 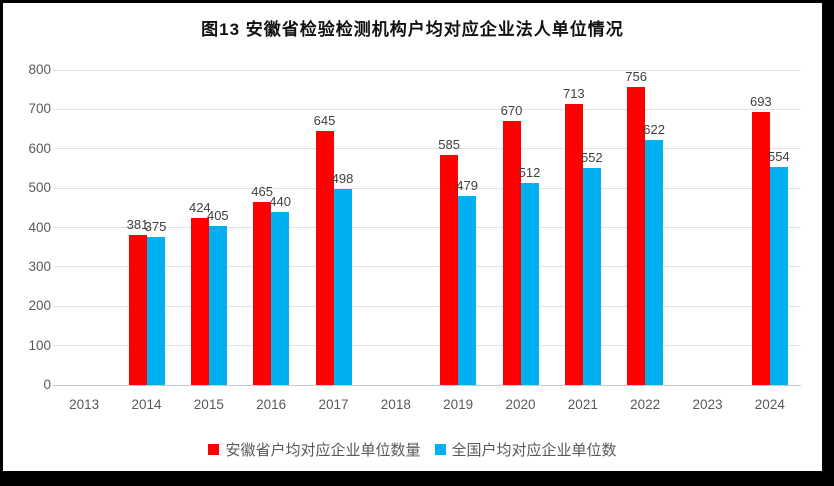 I want to click on bar-national-2016, so click(x=280, y=298).